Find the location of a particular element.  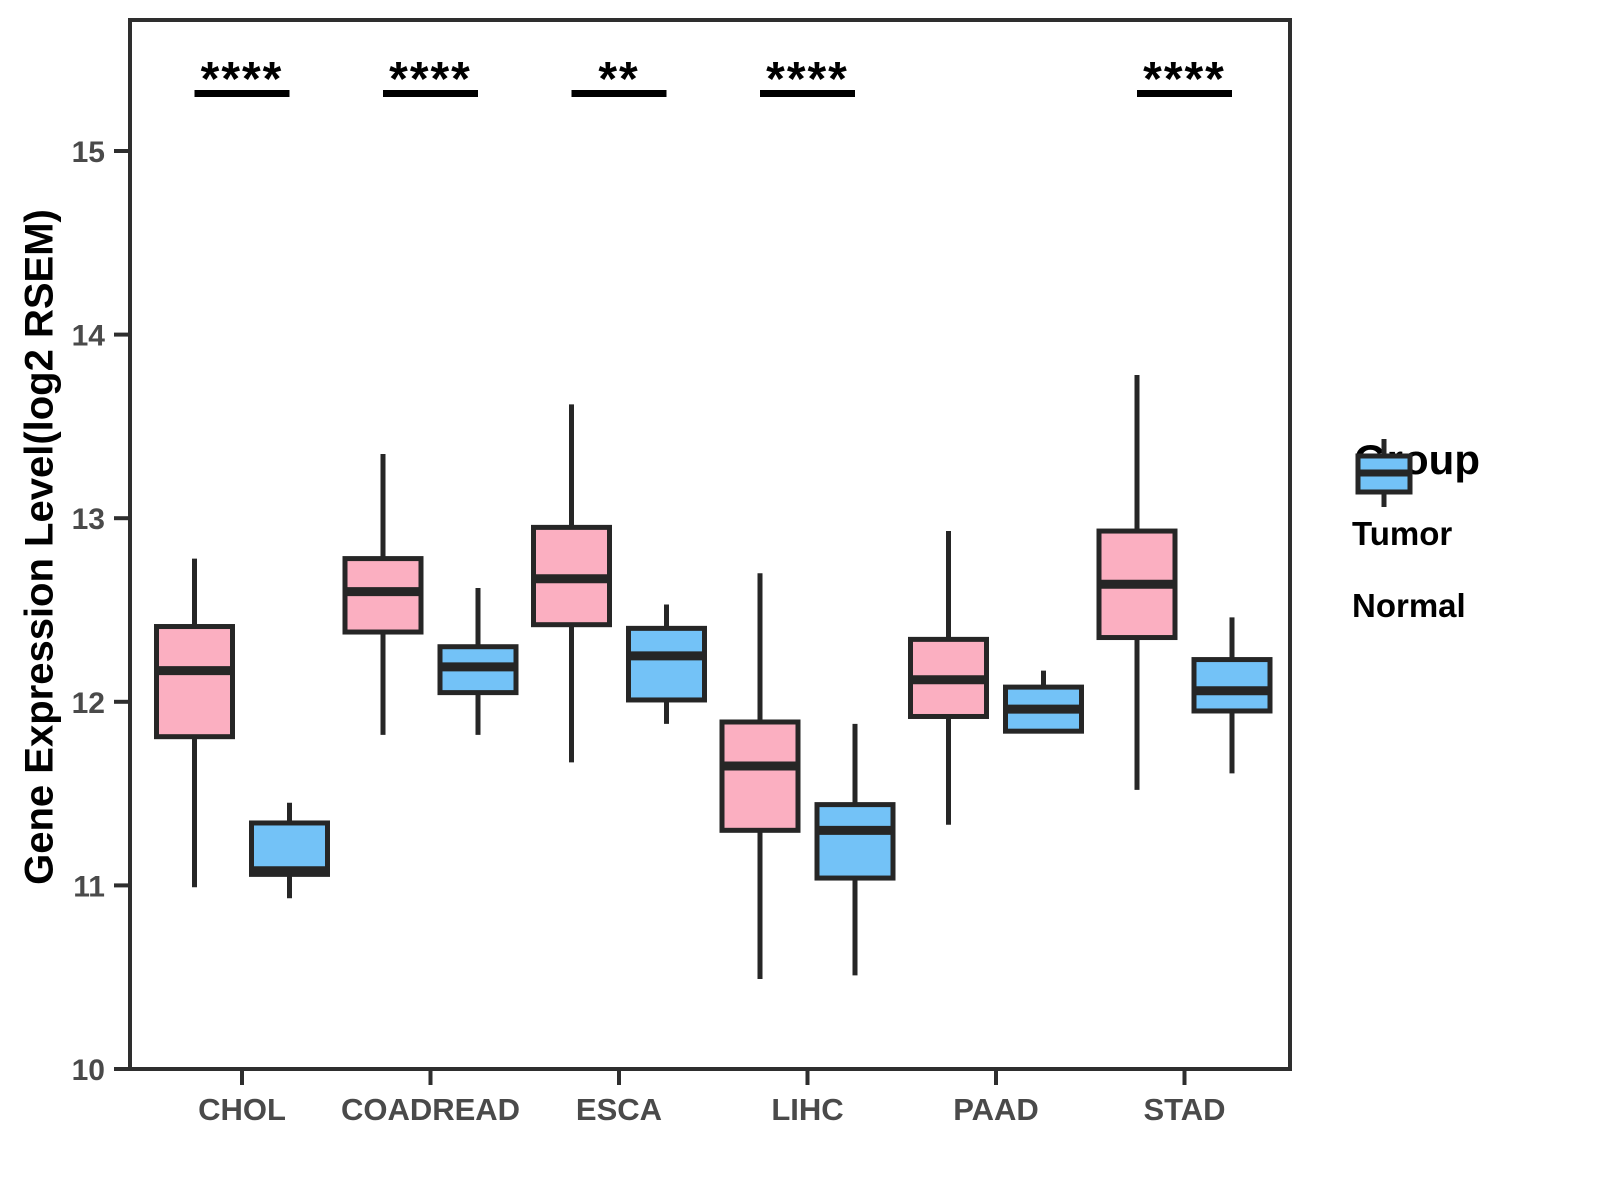

box-Tumor-CHOL is located at coordinates (194, 682).